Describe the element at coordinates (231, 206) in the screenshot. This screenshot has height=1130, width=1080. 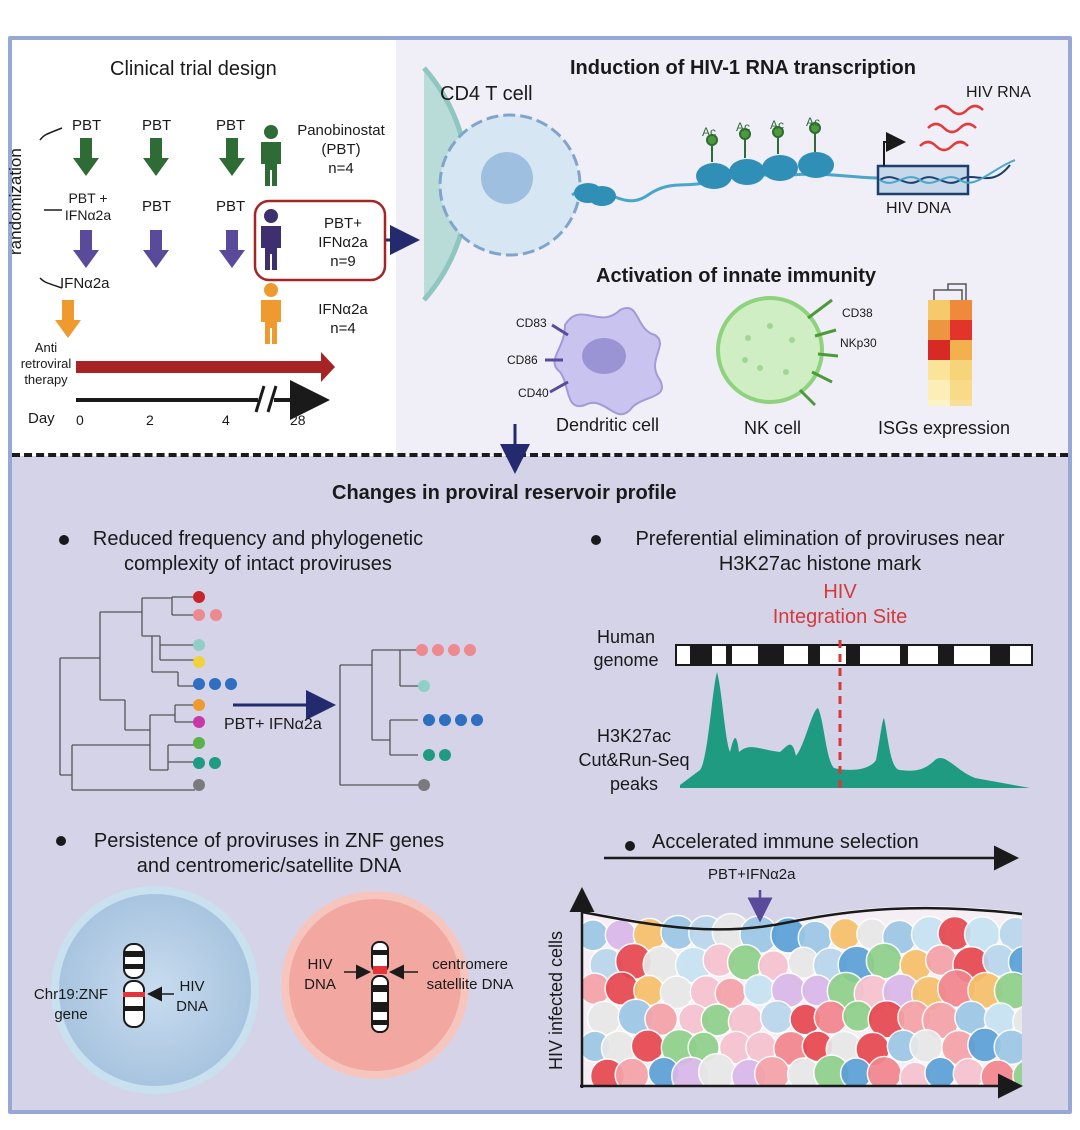
I see `pbt-row2-day4: PBT` at that location.